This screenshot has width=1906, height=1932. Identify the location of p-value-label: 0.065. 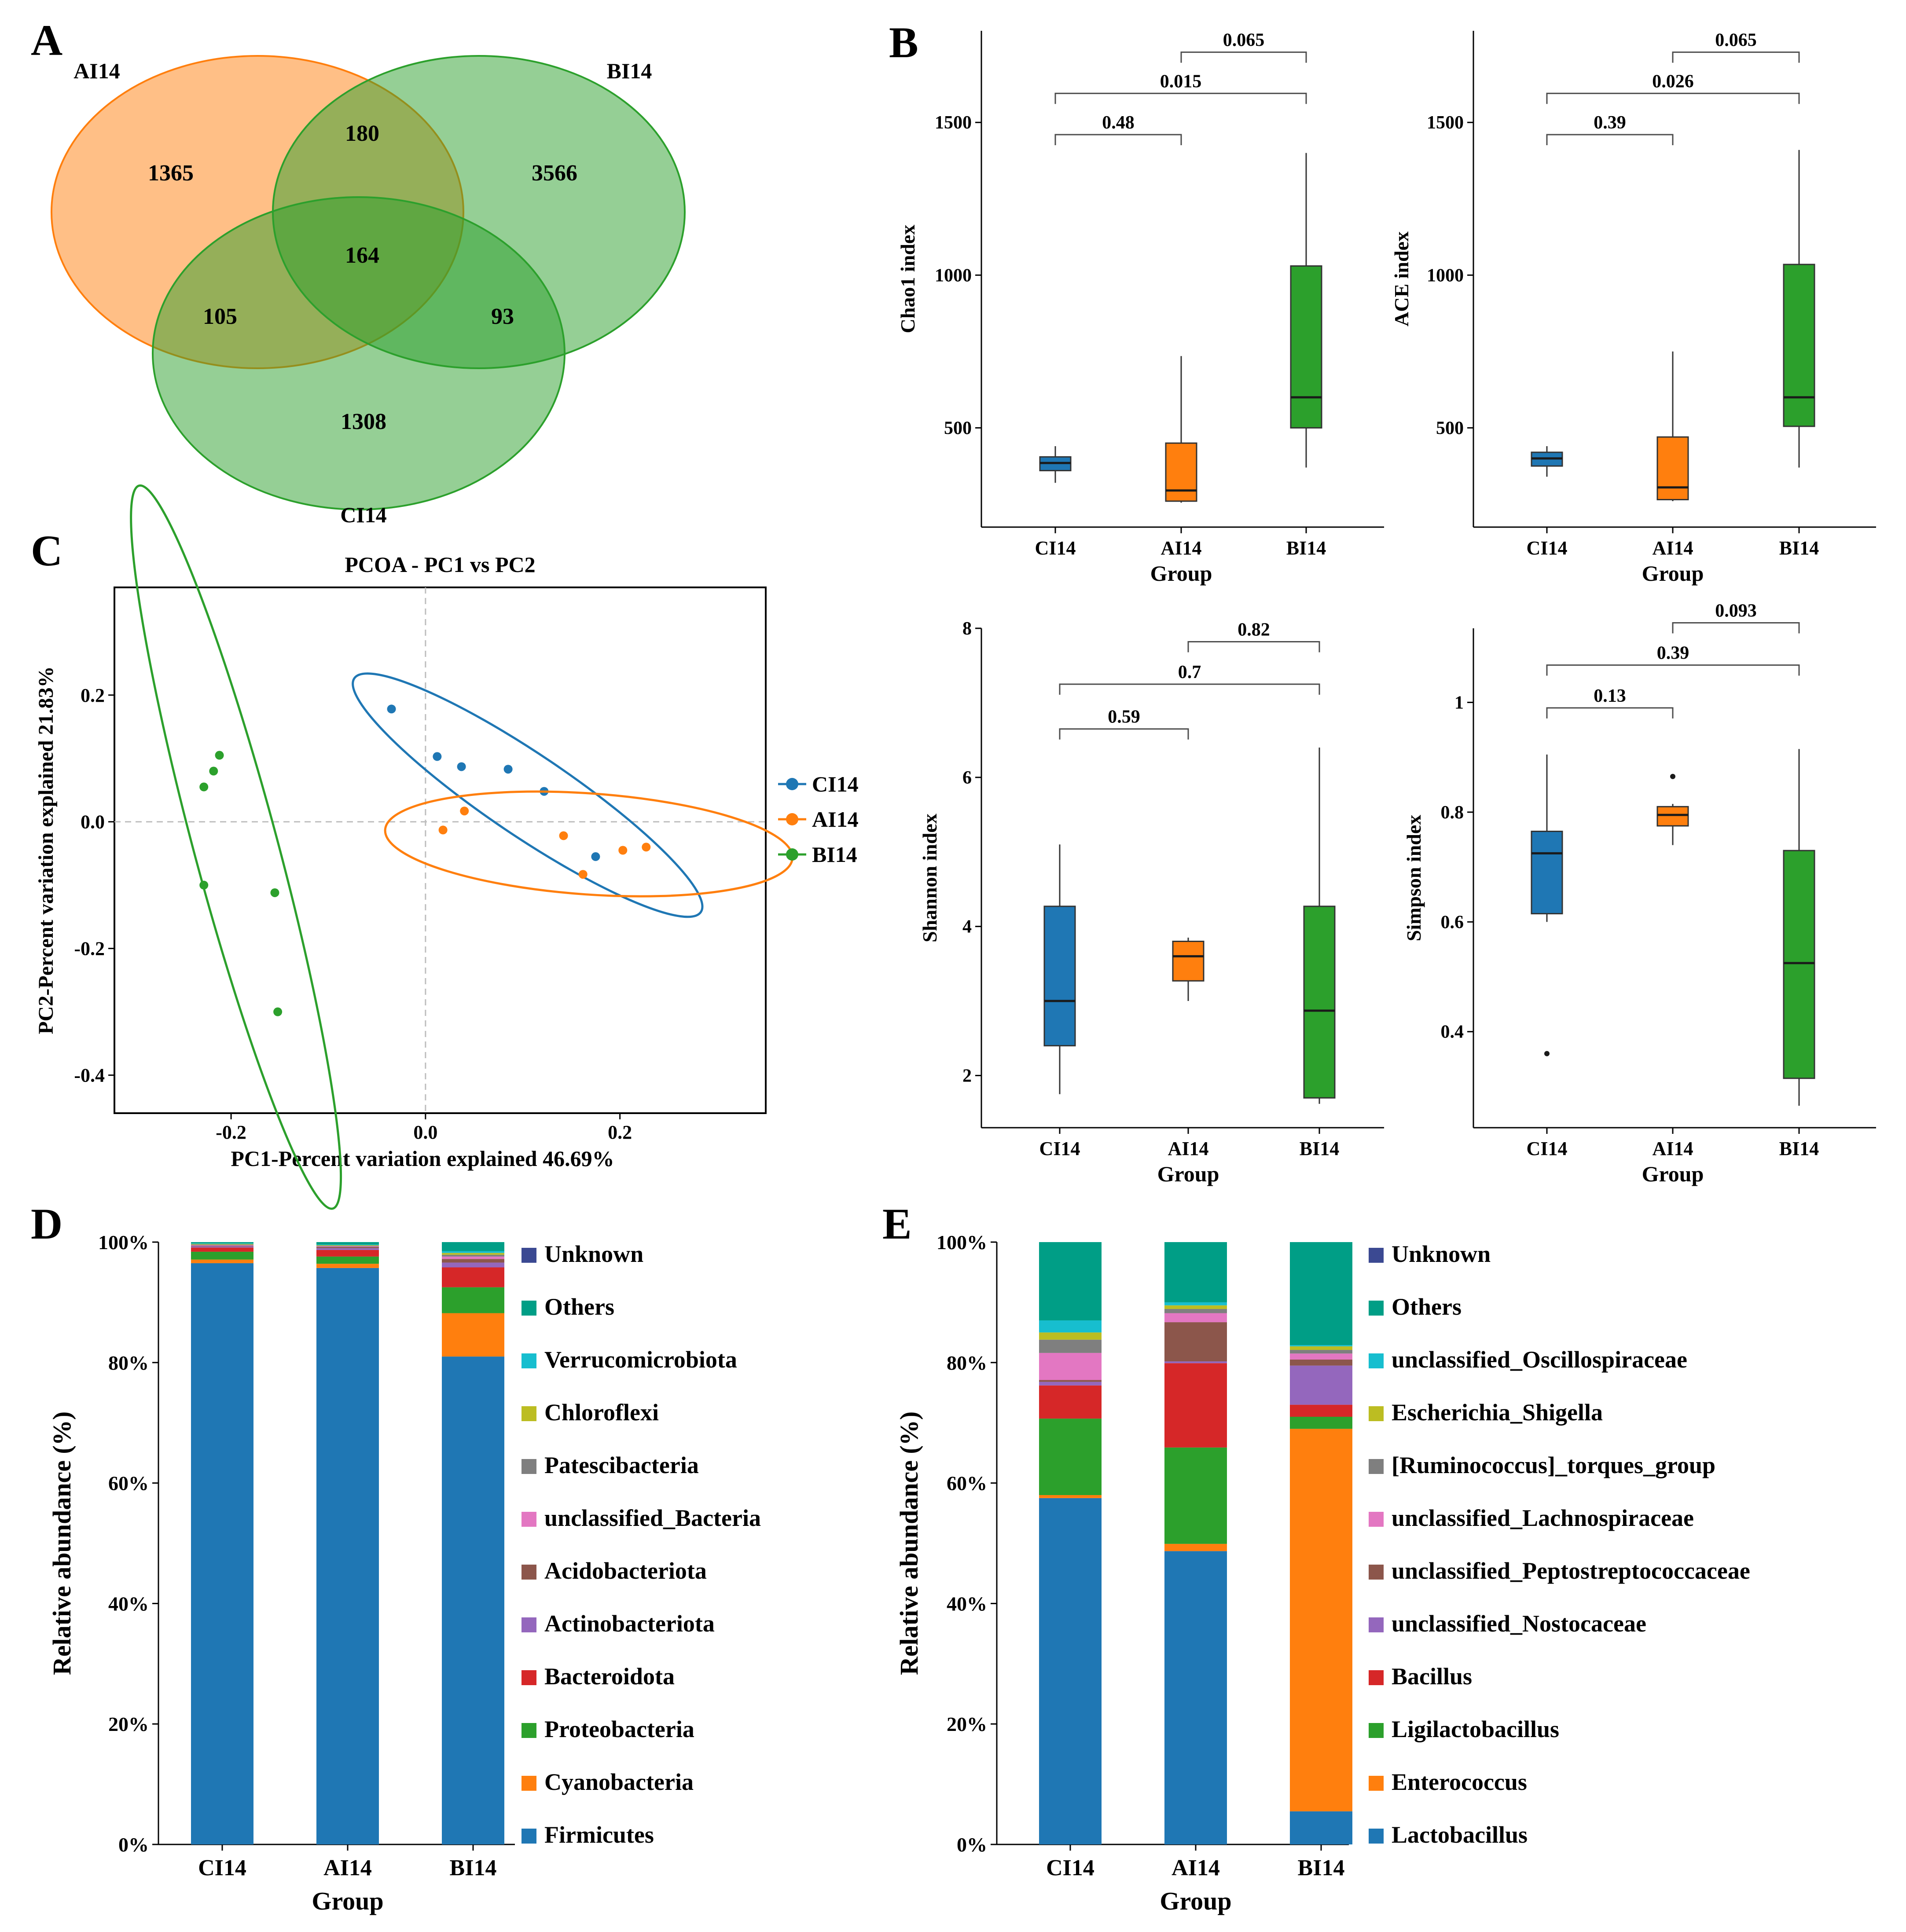
(1244, 40).